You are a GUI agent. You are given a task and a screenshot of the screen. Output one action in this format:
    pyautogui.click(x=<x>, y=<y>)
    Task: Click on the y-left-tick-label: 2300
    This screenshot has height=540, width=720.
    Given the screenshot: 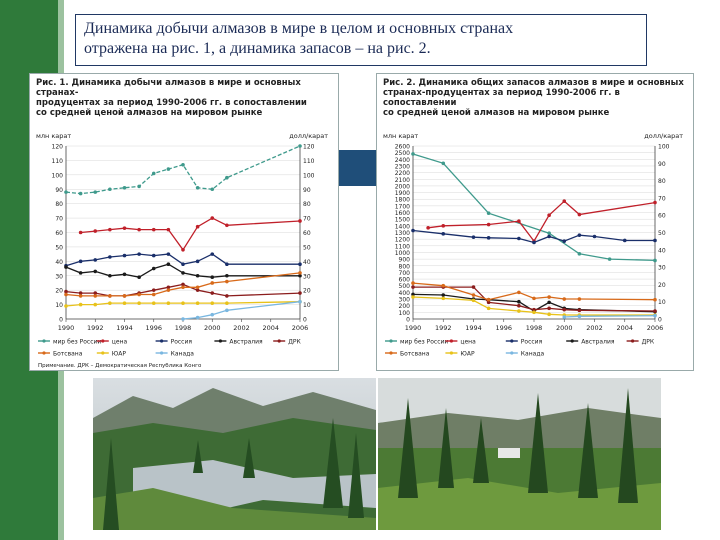 What is the action you would take?
    pyautogui.click(x=402, y=166)
    